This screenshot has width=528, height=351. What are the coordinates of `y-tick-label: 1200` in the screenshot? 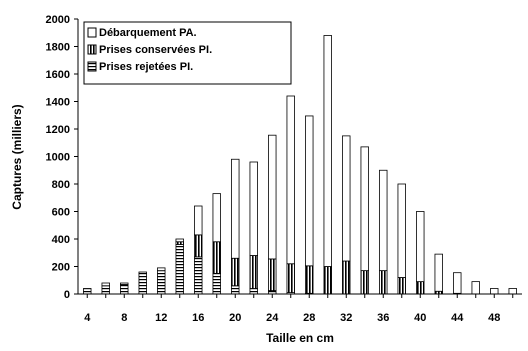 It's located at (58, 130).